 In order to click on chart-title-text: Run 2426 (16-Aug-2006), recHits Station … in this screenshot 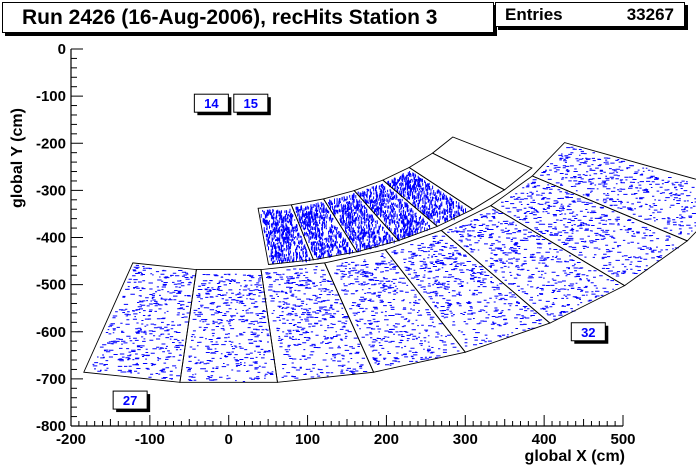, I will do `click(230, 17)`.